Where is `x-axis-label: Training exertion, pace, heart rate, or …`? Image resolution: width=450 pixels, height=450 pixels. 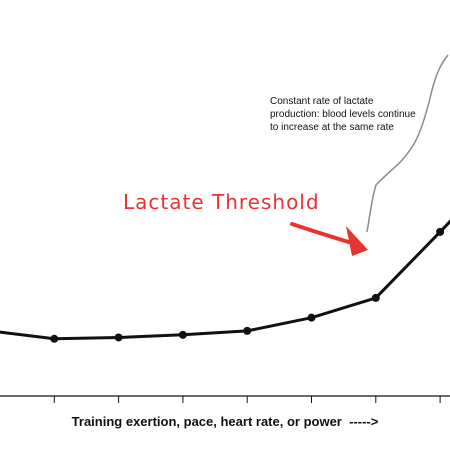 x-axis-label: Training exertion, pace, heart rate, or … is located at coordinates (225, 421).